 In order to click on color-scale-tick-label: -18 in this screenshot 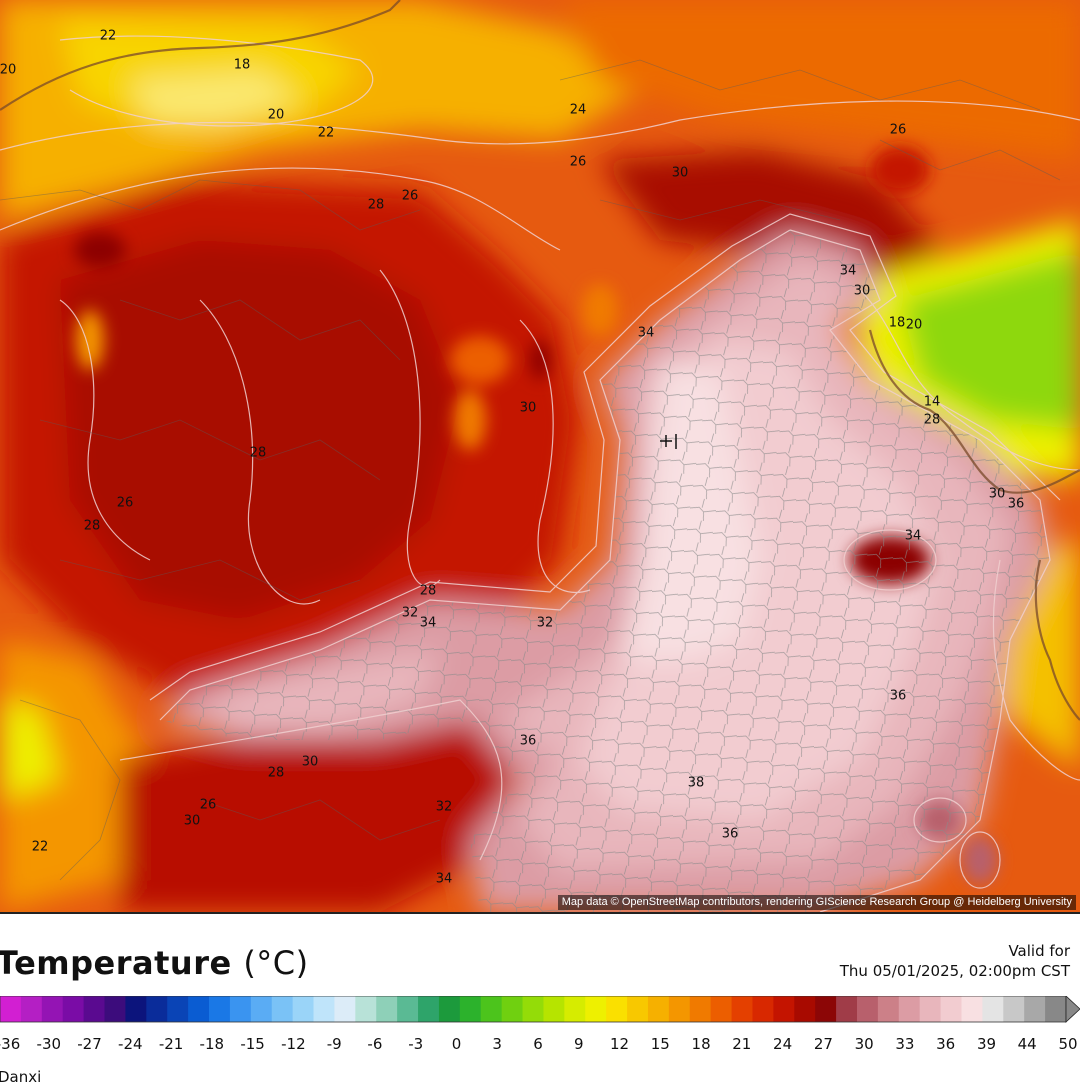, I will do `click(212, 1044)`.